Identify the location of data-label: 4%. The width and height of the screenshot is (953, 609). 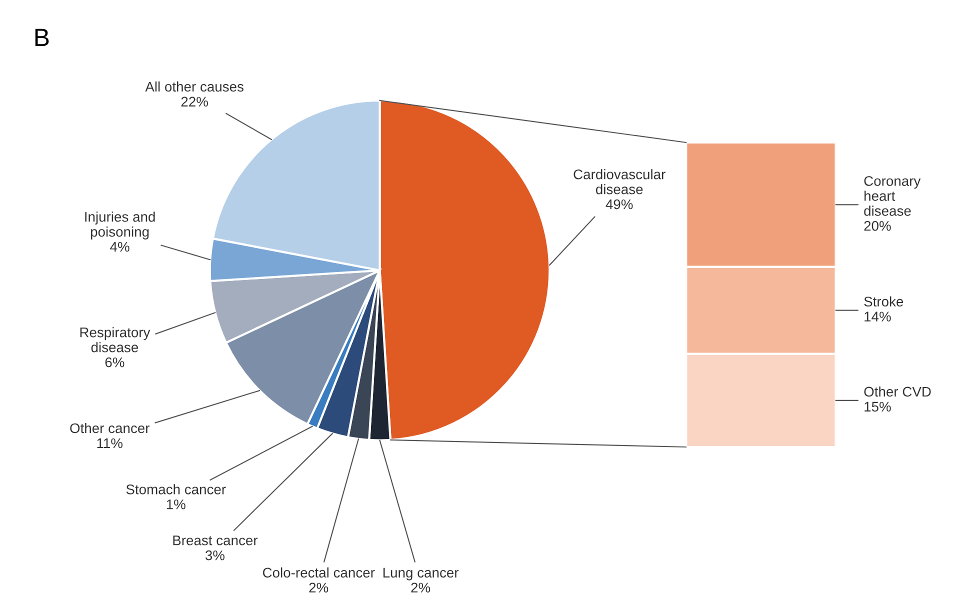
(120, 247).